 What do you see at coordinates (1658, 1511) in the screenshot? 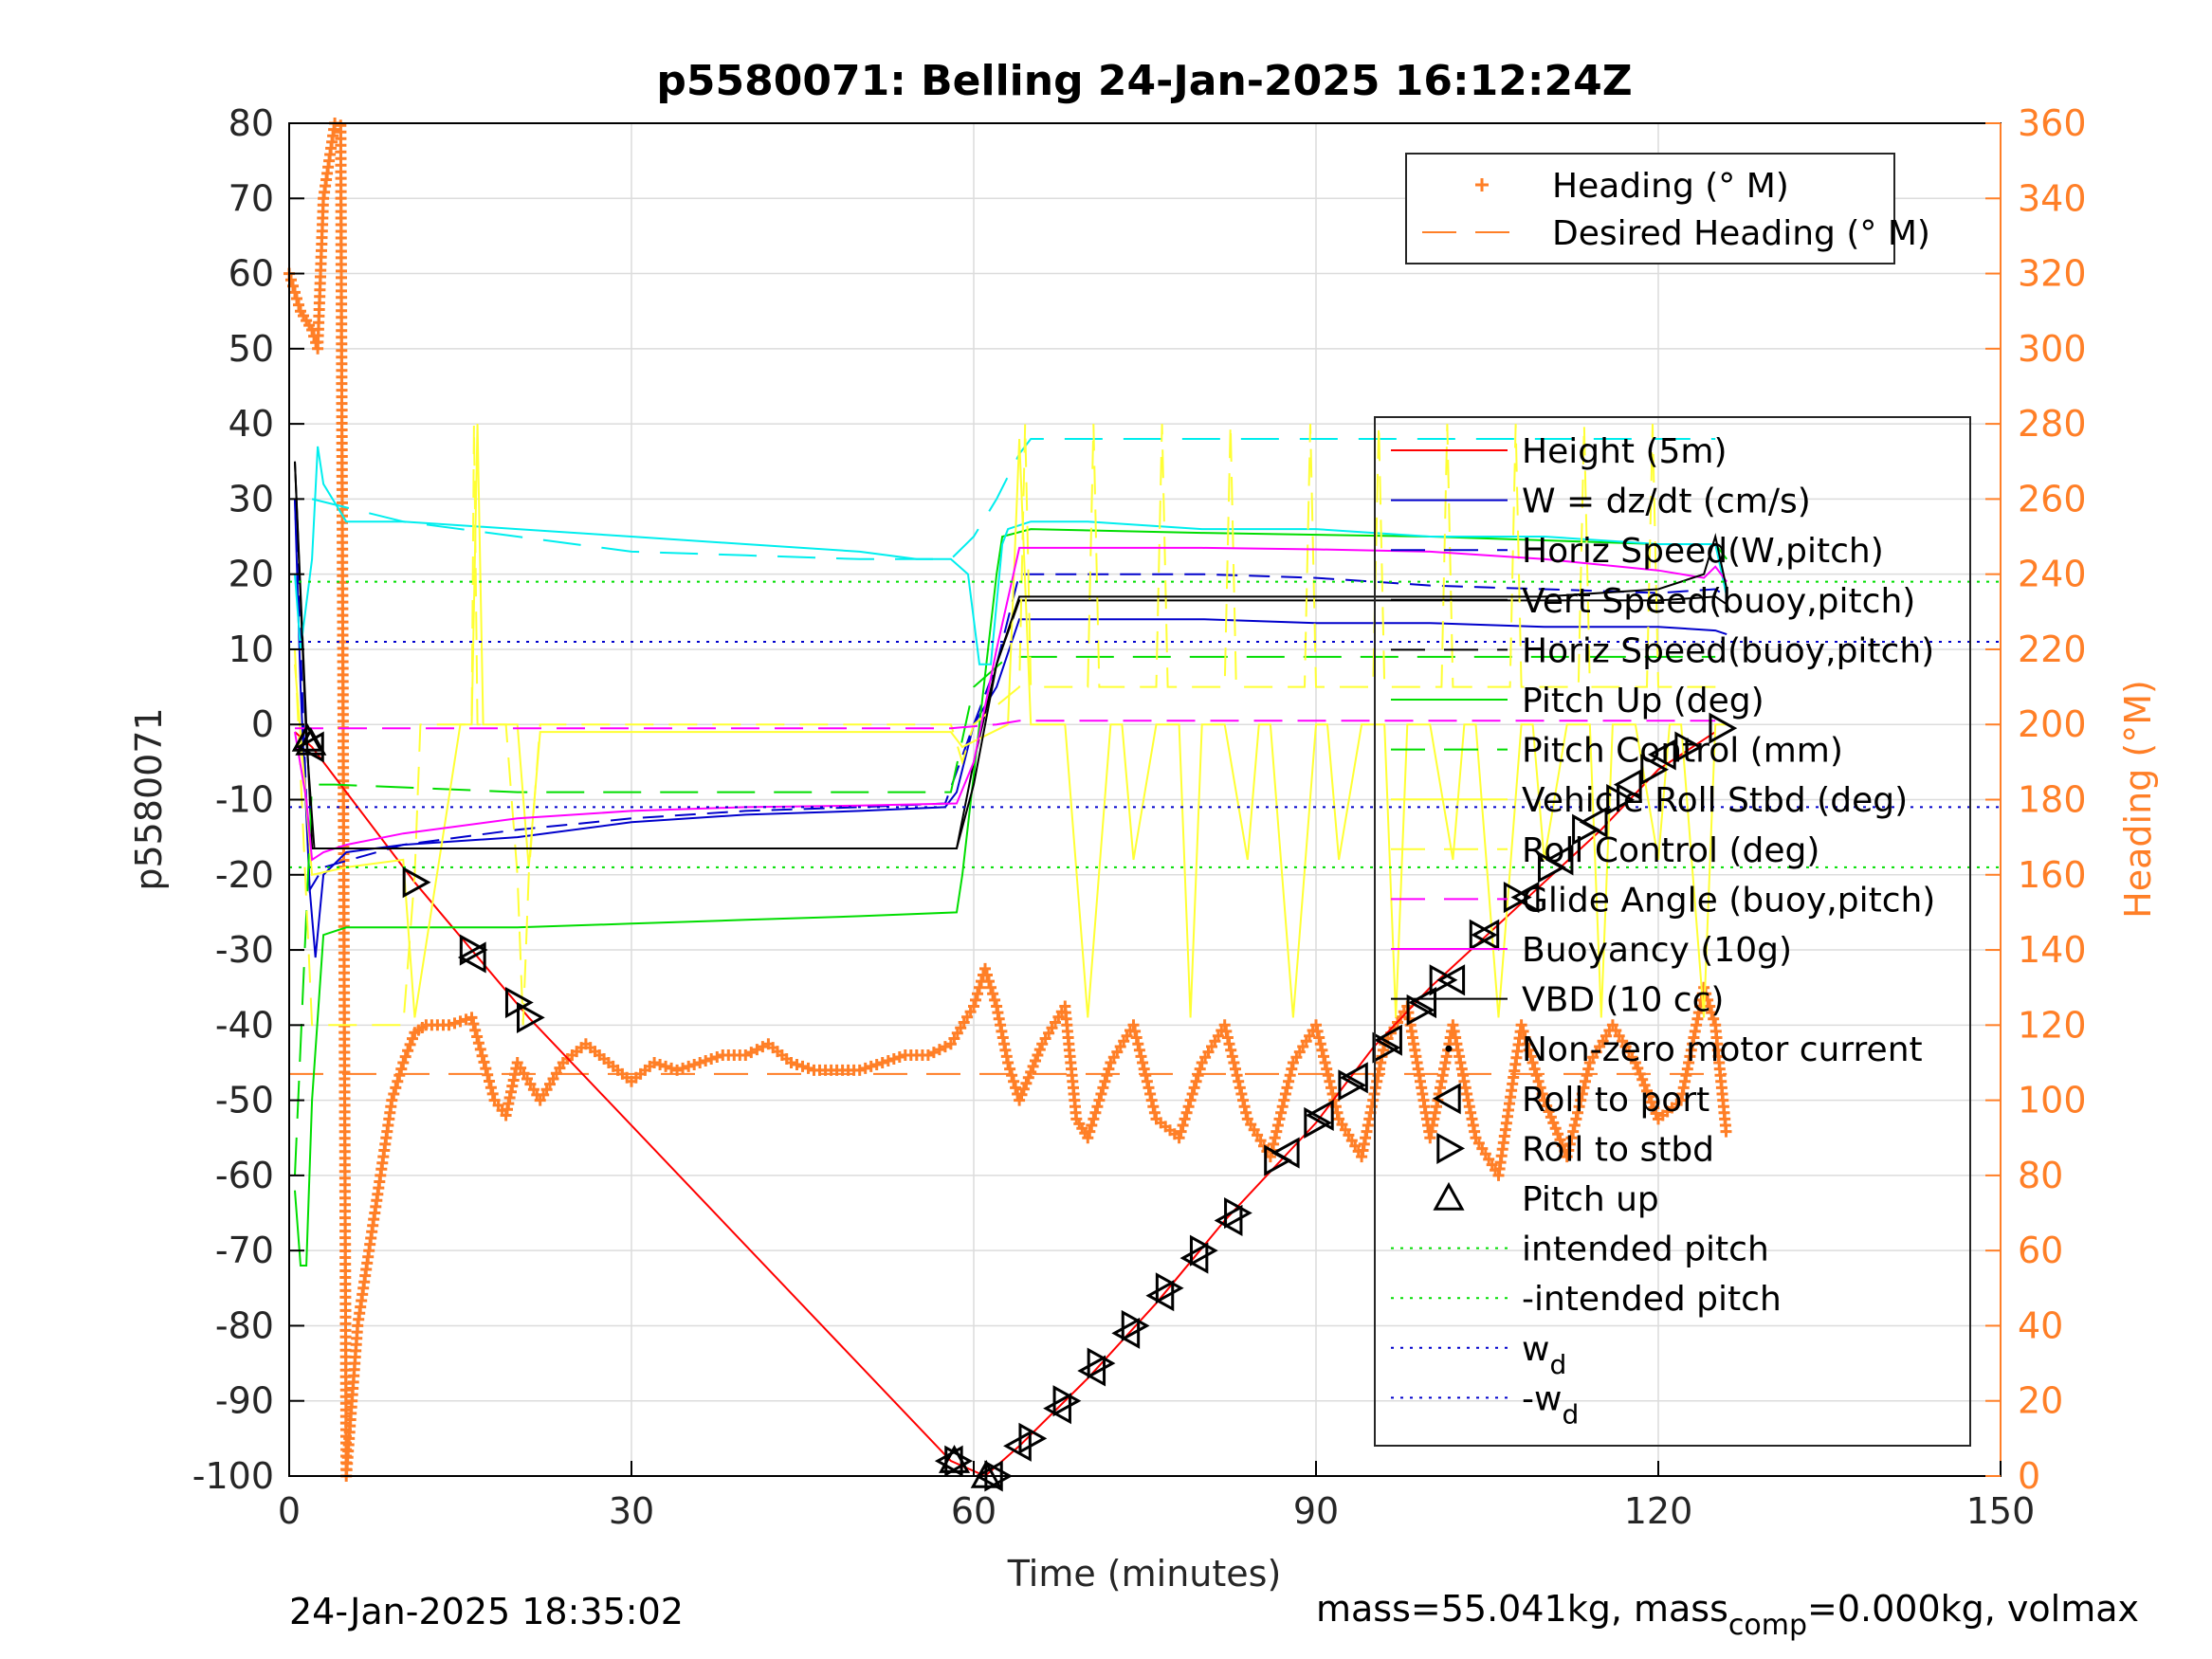
I see `x-tick-label-4: 120` at bounding box center [1658, 1511].